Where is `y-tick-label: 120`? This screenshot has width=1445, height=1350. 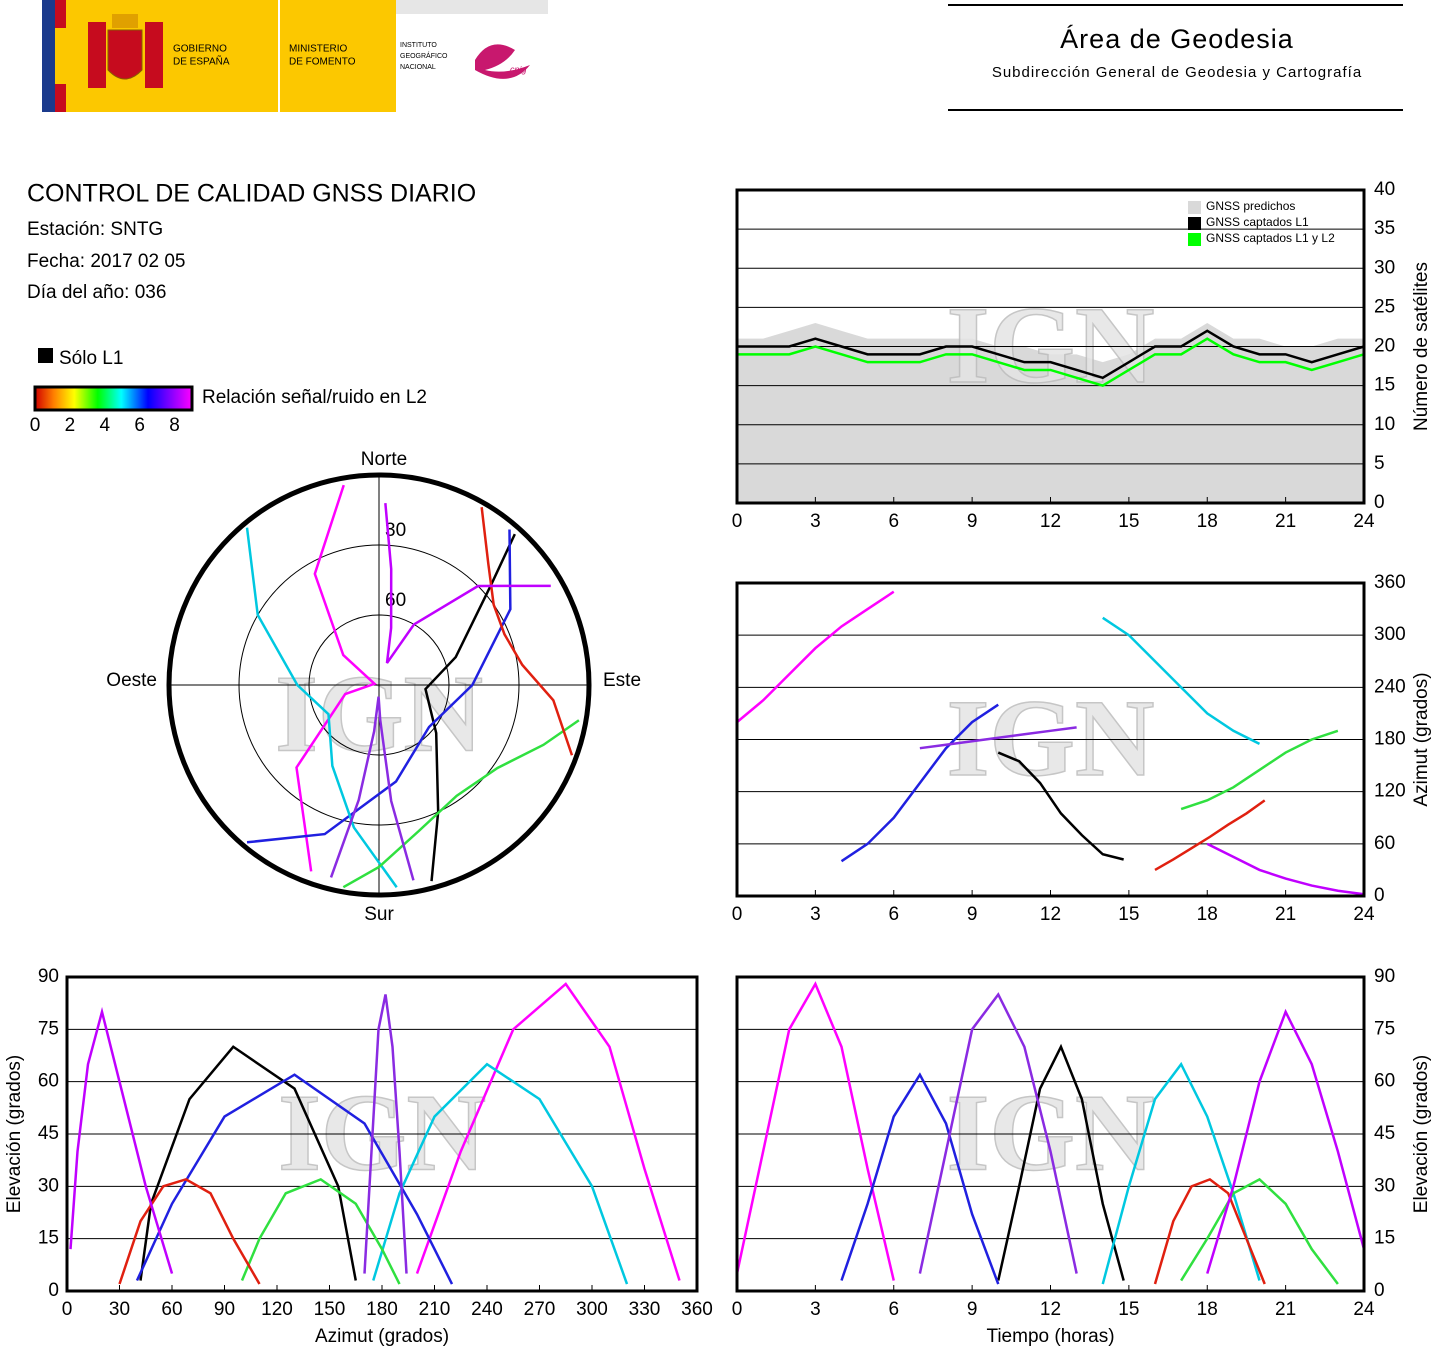 y-tick-label: 120 is located at coordinates (1390, 791).